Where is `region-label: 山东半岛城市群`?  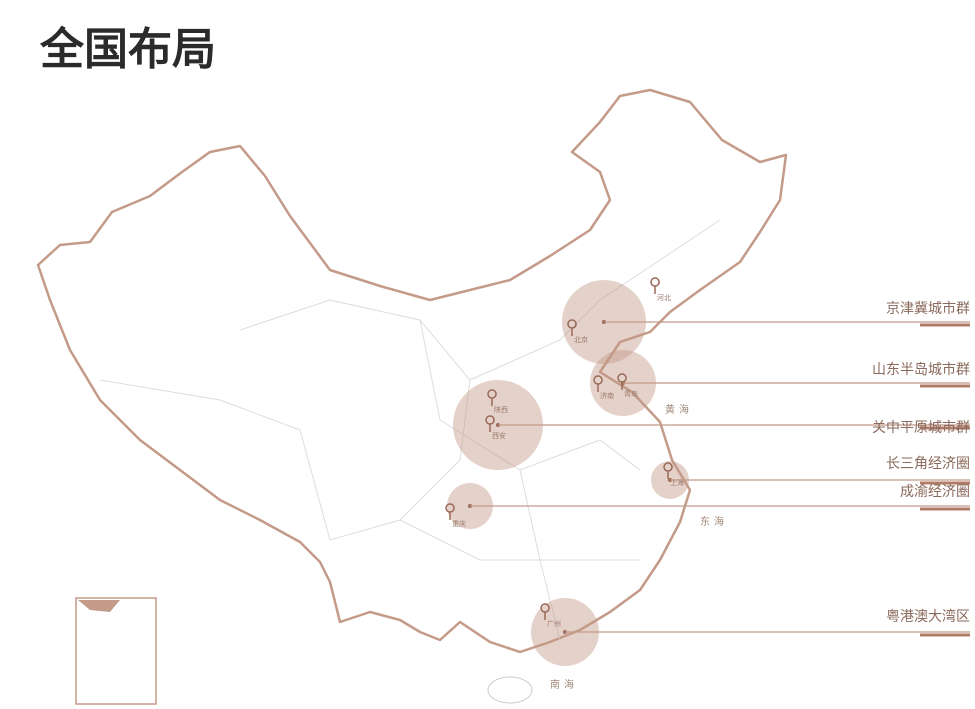
region-label: 山东半岛城市群 is located at coordinates (921, 369).